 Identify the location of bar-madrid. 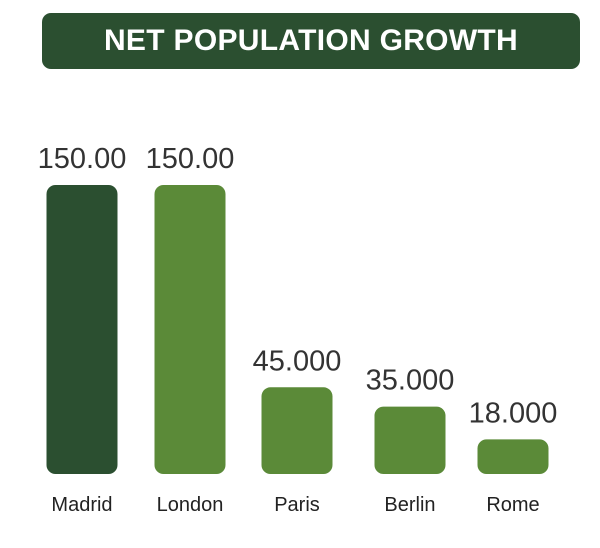
(82, 329).